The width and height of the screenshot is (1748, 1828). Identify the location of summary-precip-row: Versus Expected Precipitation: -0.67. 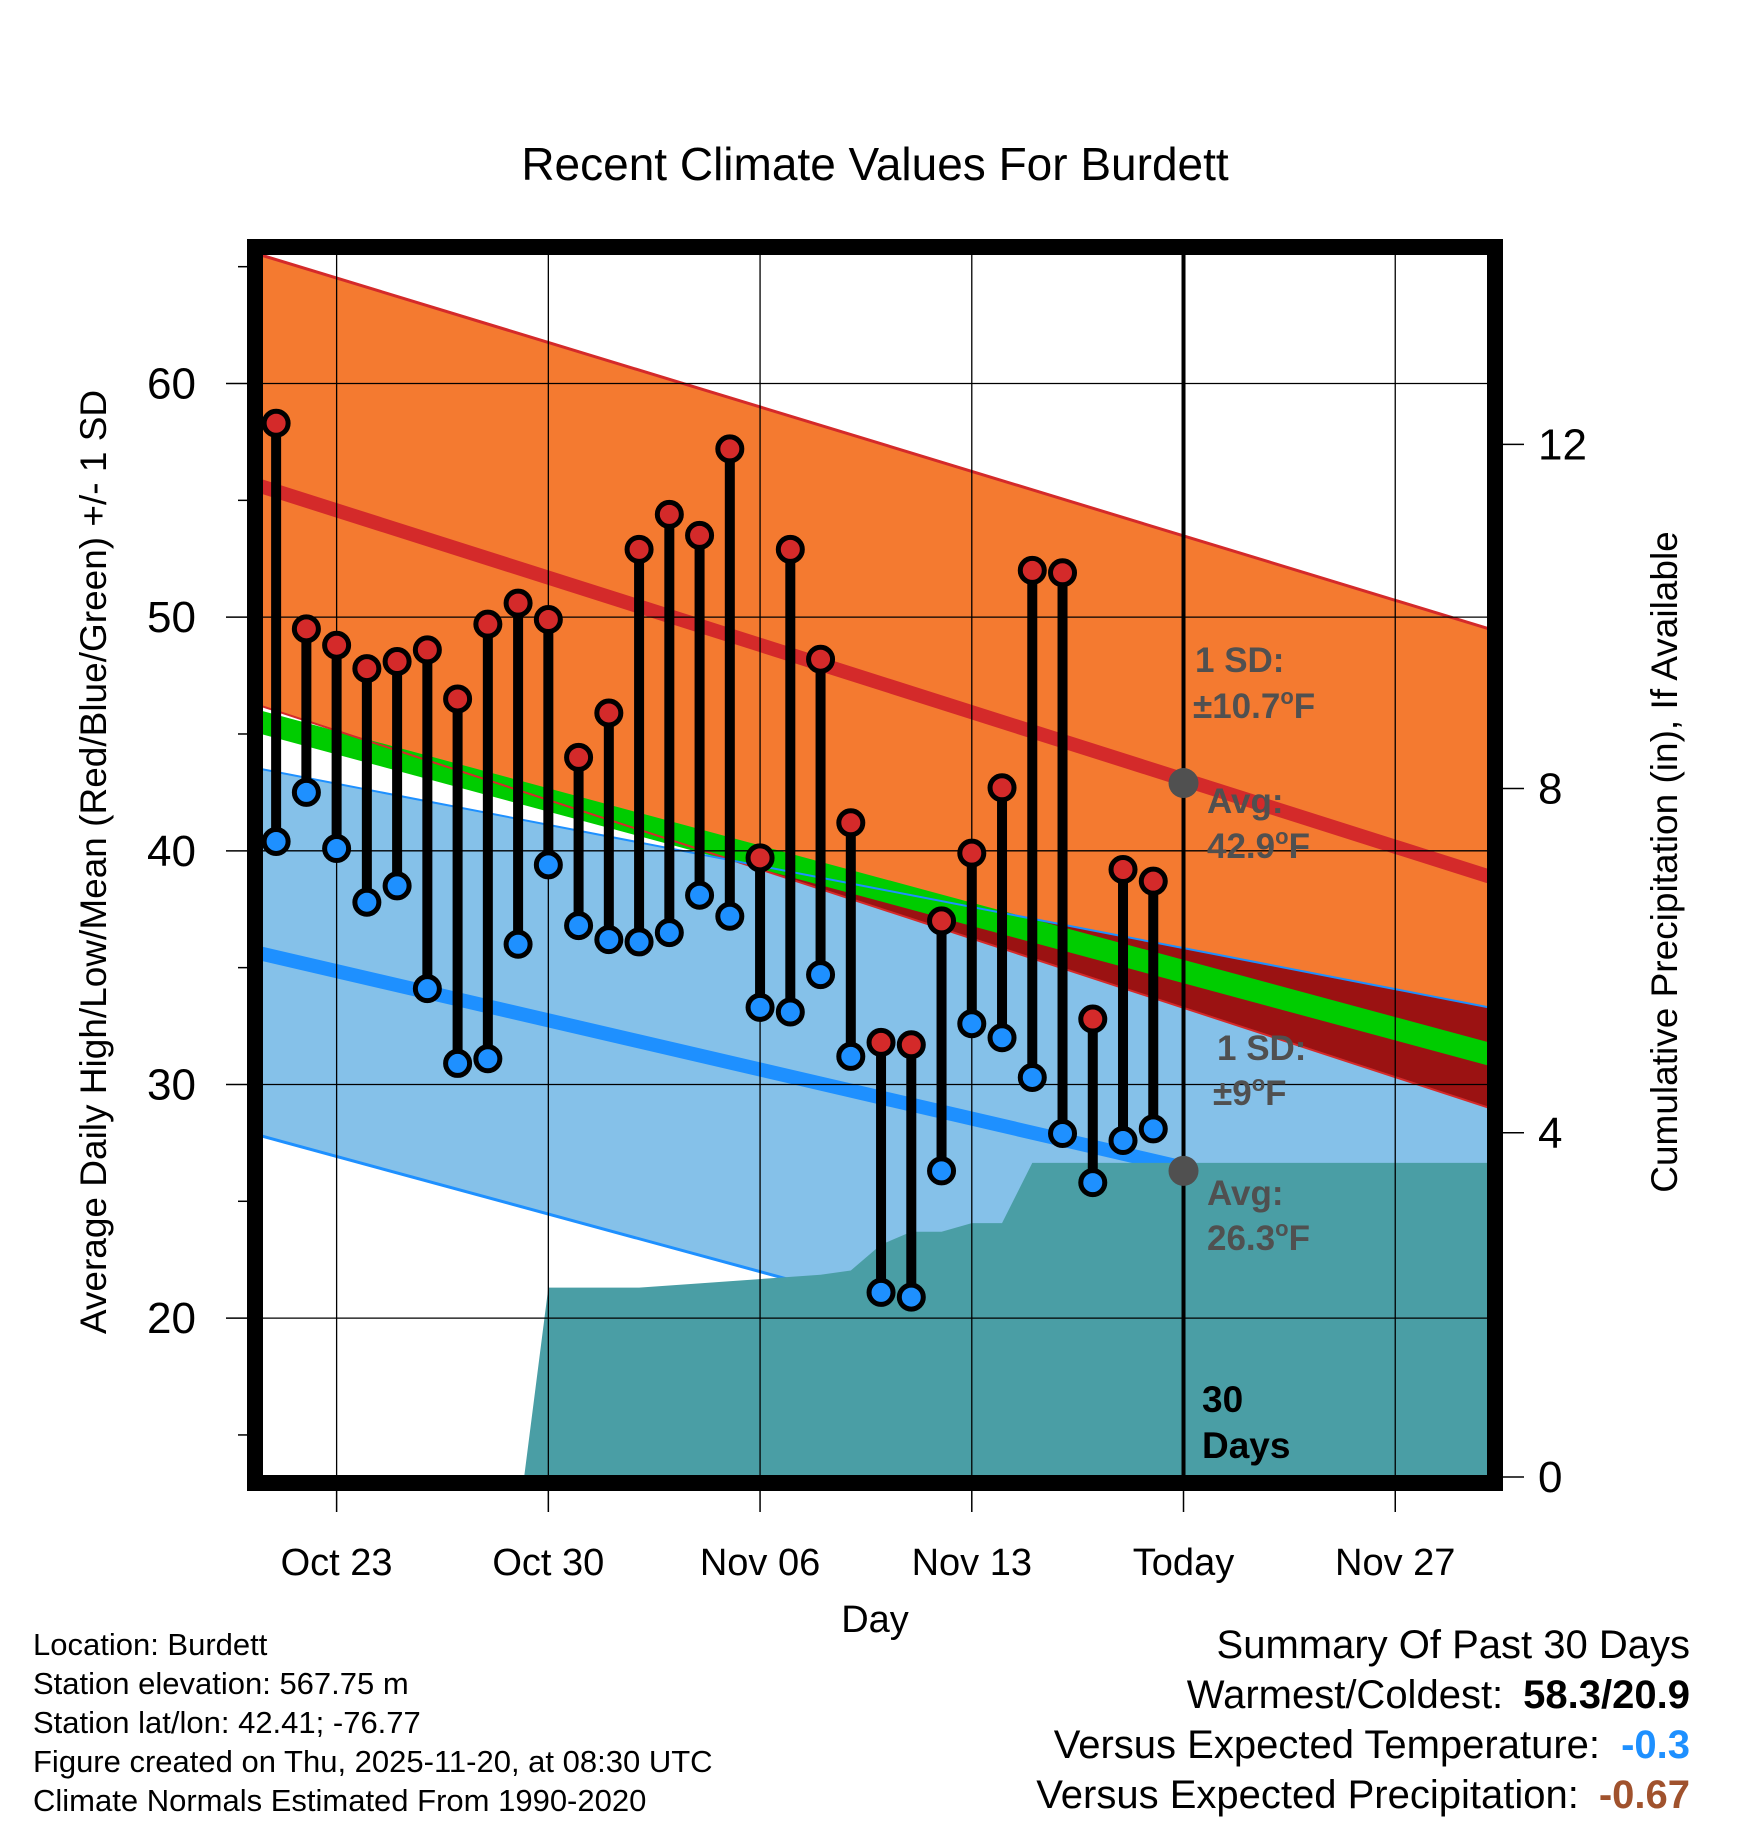
(1363, 1795).